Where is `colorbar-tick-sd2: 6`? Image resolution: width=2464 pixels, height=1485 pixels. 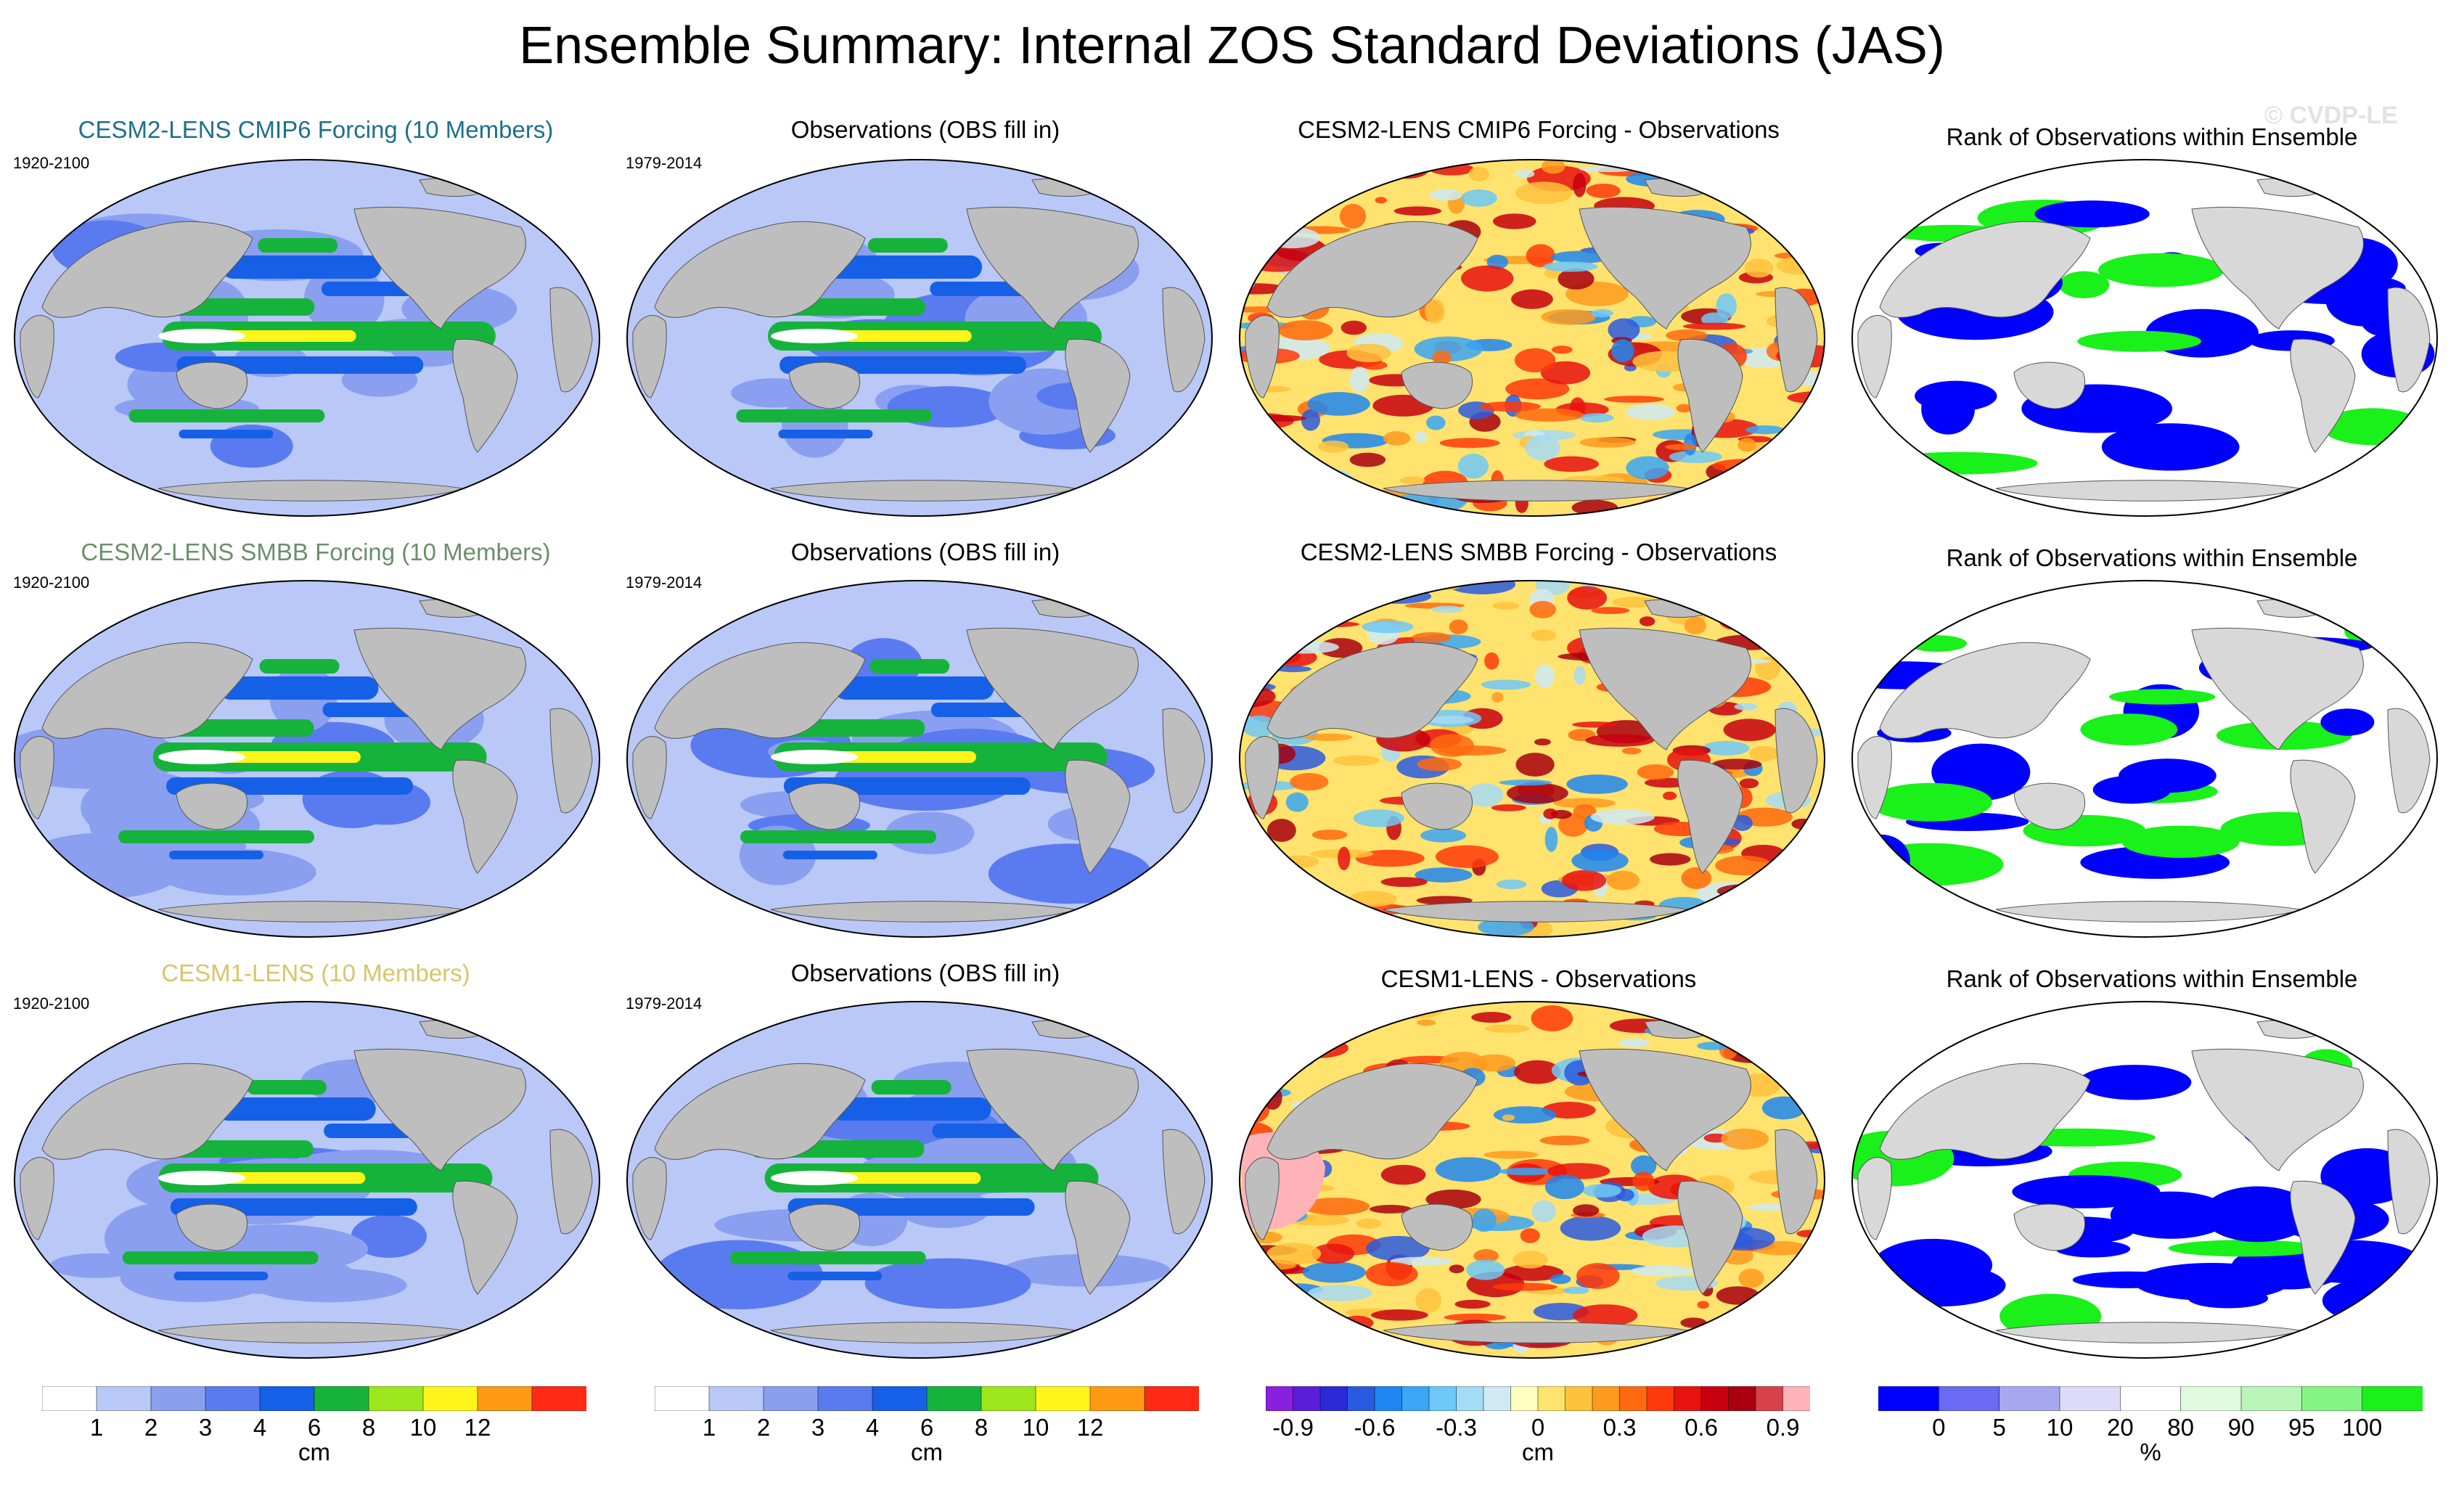 colorbar-tick-sd2: 6 is located at coordinates (927, 1427).